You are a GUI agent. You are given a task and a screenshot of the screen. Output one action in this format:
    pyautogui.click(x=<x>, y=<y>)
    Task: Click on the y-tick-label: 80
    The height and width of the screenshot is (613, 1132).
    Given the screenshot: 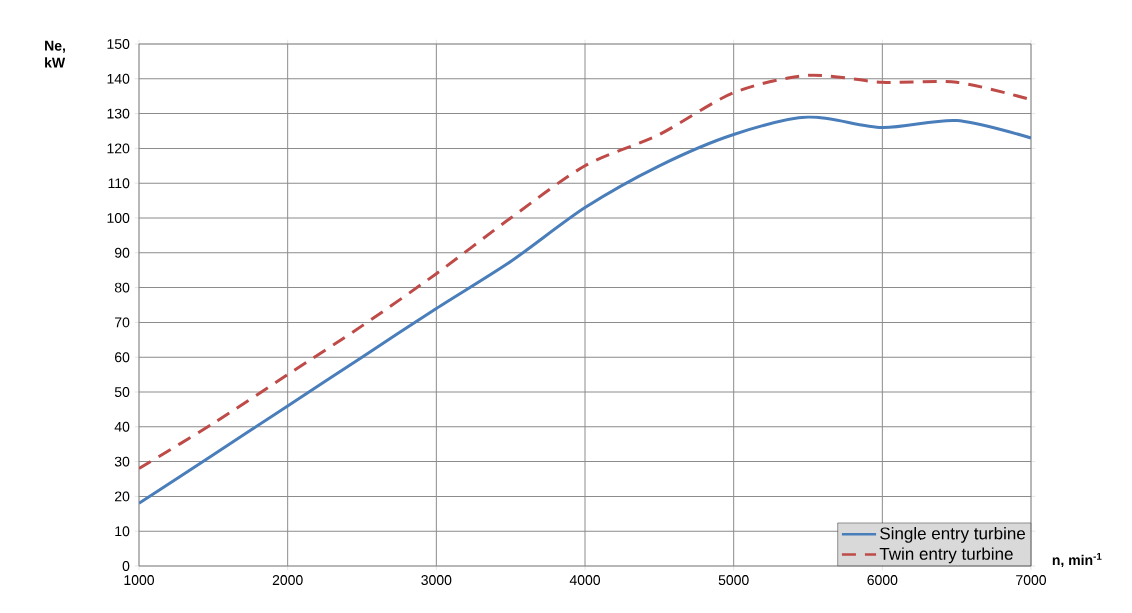 What is the action you would take?
    pyautogui.click(x=122, y=287)
    